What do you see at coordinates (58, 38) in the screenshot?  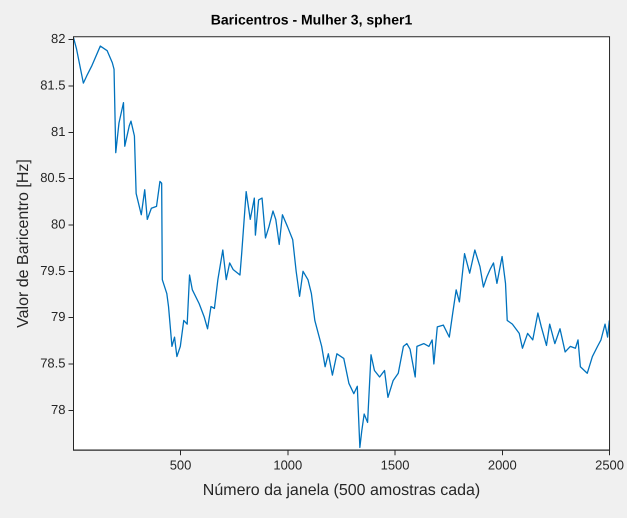 I see `y-tick-label: 82` at bounding box center [58, 38].